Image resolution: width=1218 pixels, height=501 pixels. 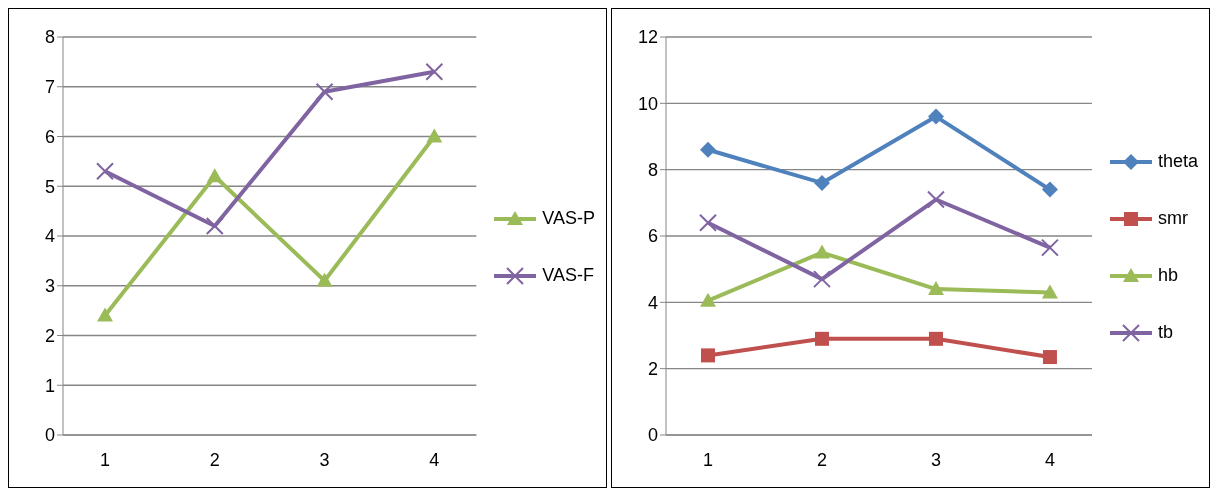 I want to click on y-tick-label: 7, so click(x=49, y=87).